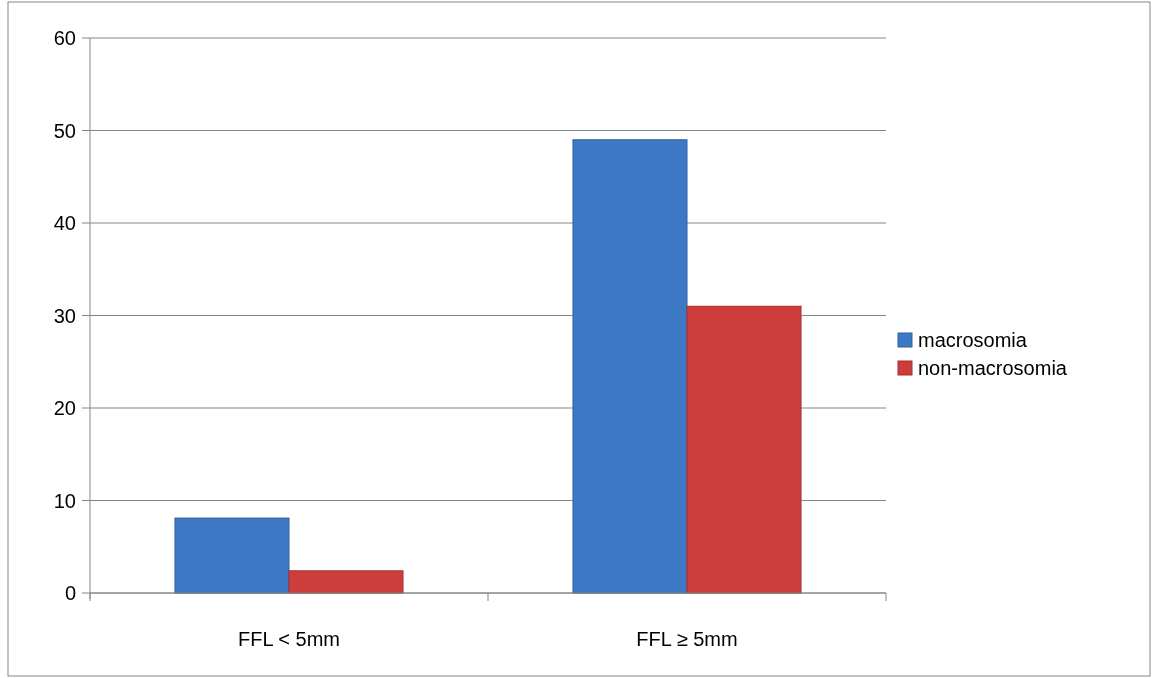  What do you see at coordinates (64, 223) in the screenshot?
I see `y-tick-label: 40` at bounding box center [64, 223].